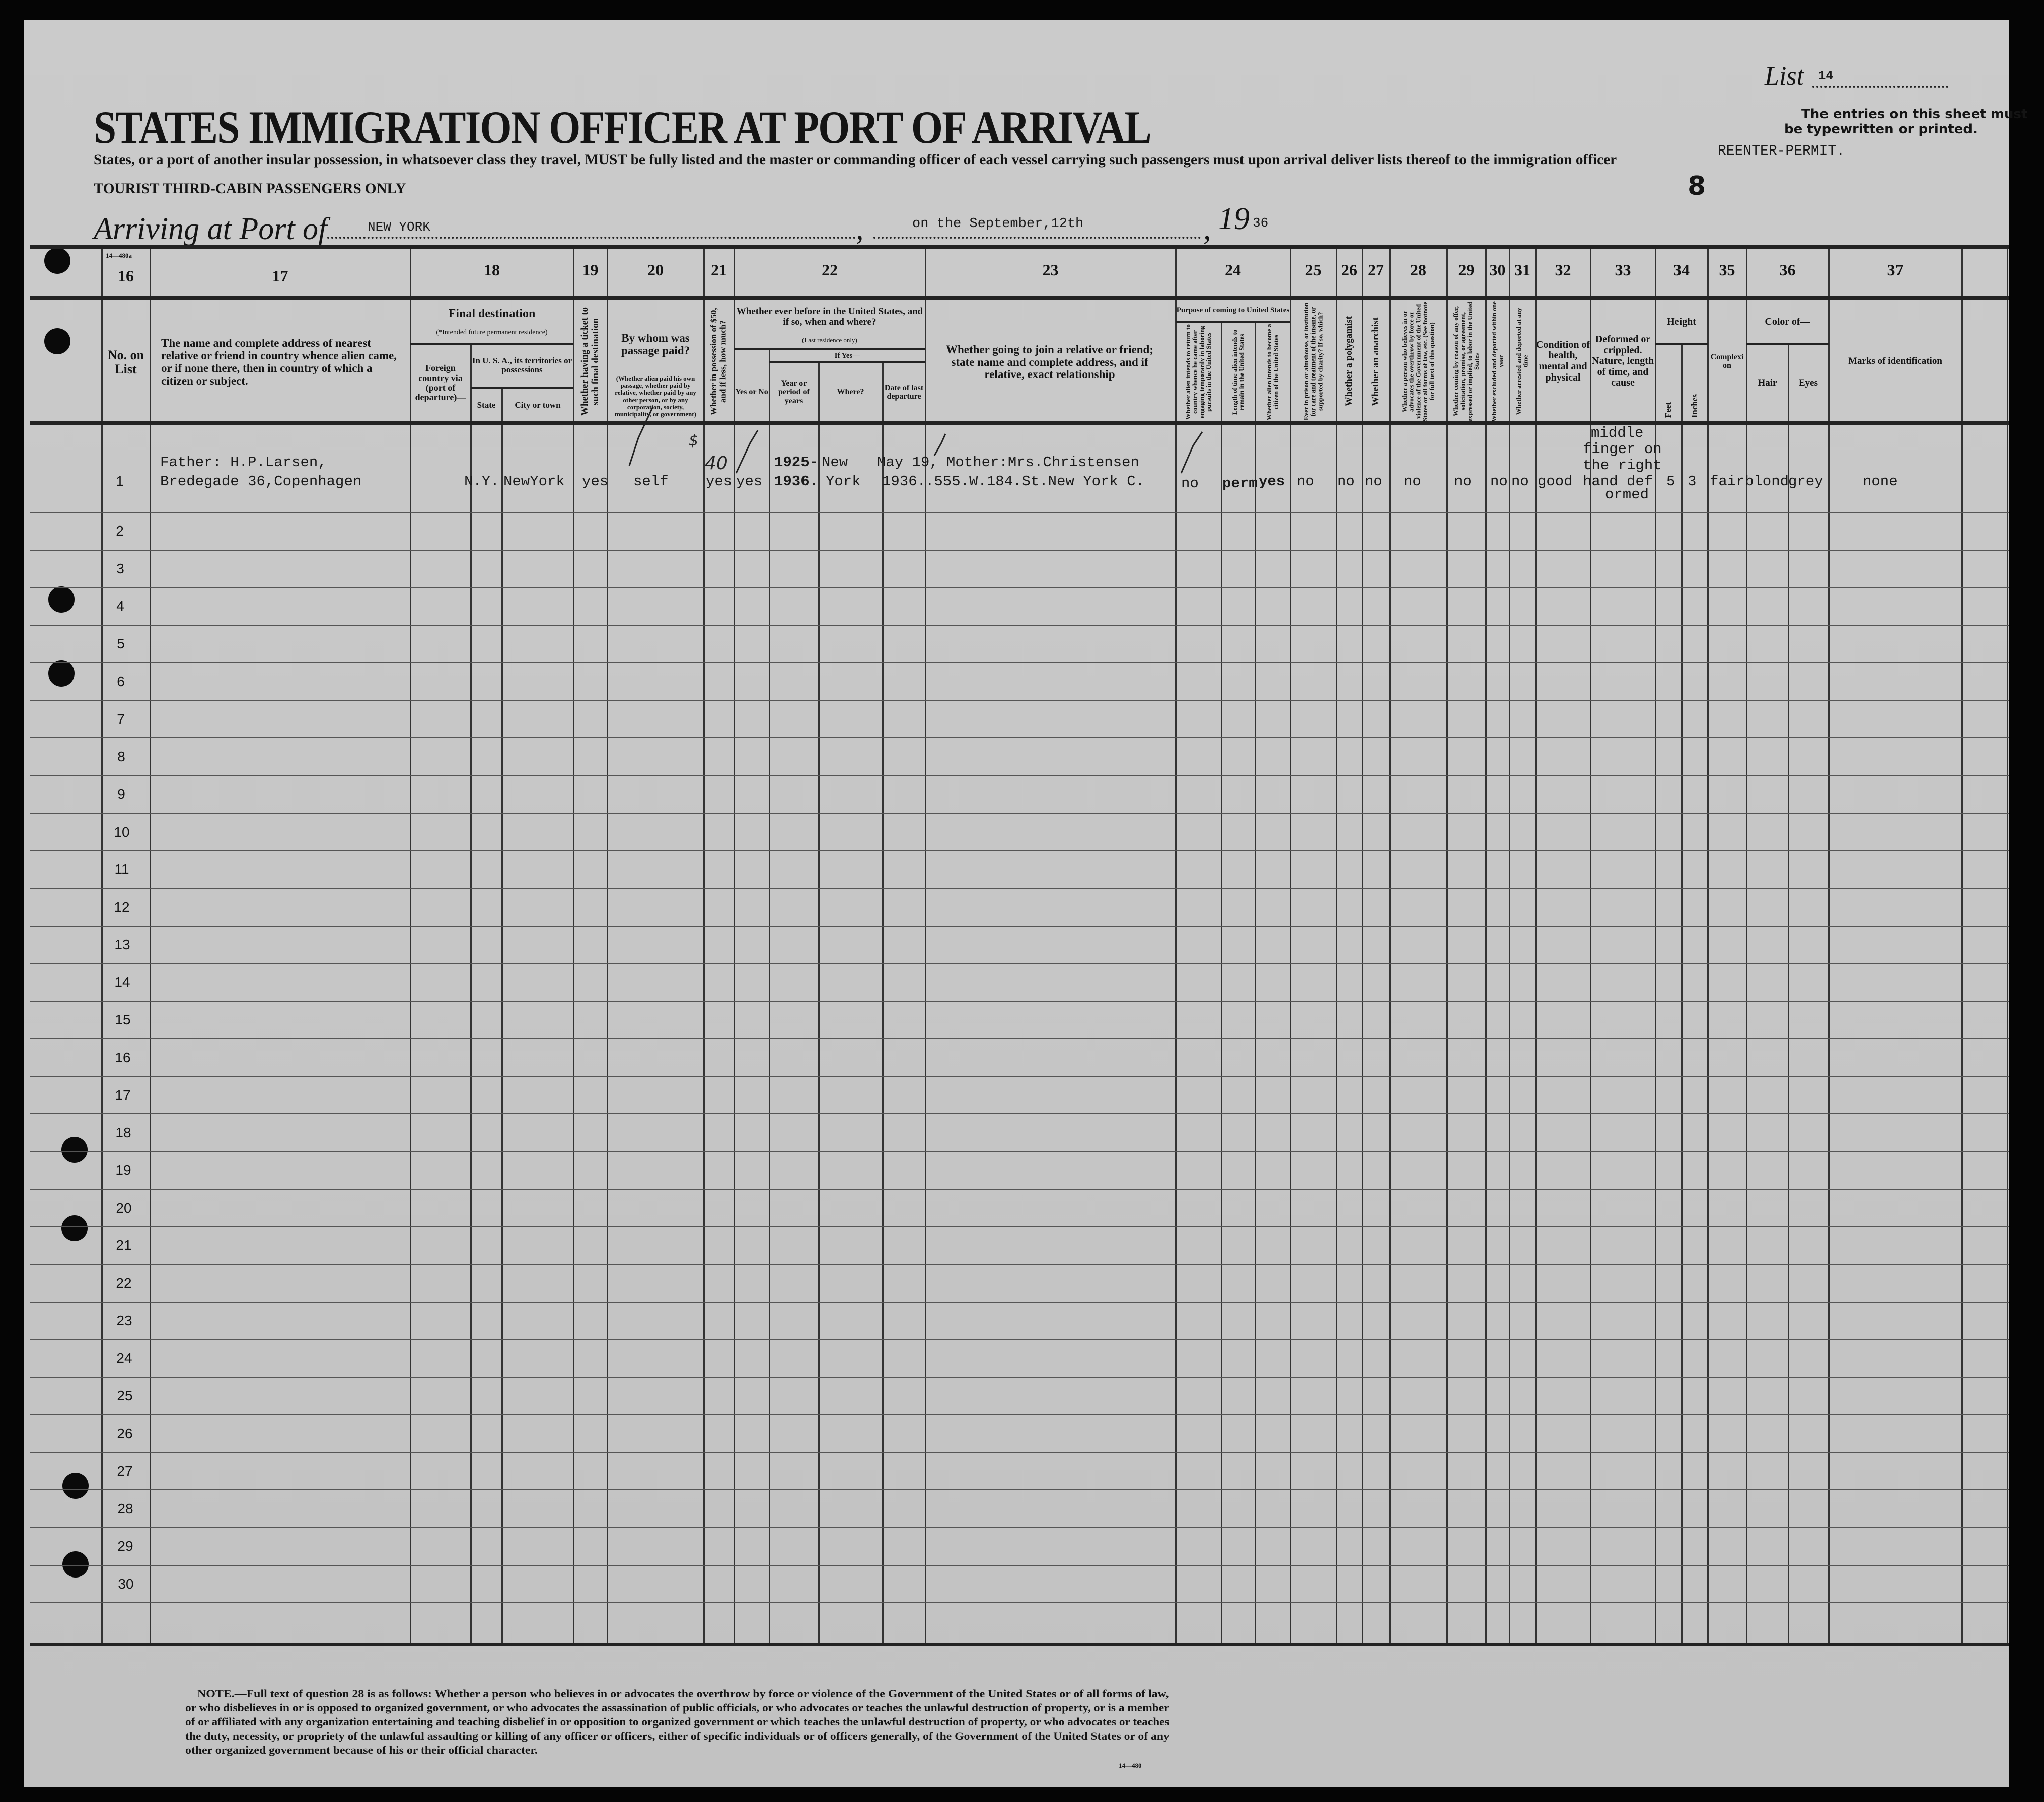  What do you see at coordinates (121, 681) in the screenshot?
I see `row-number: 6` at bounding box center [121, 681].